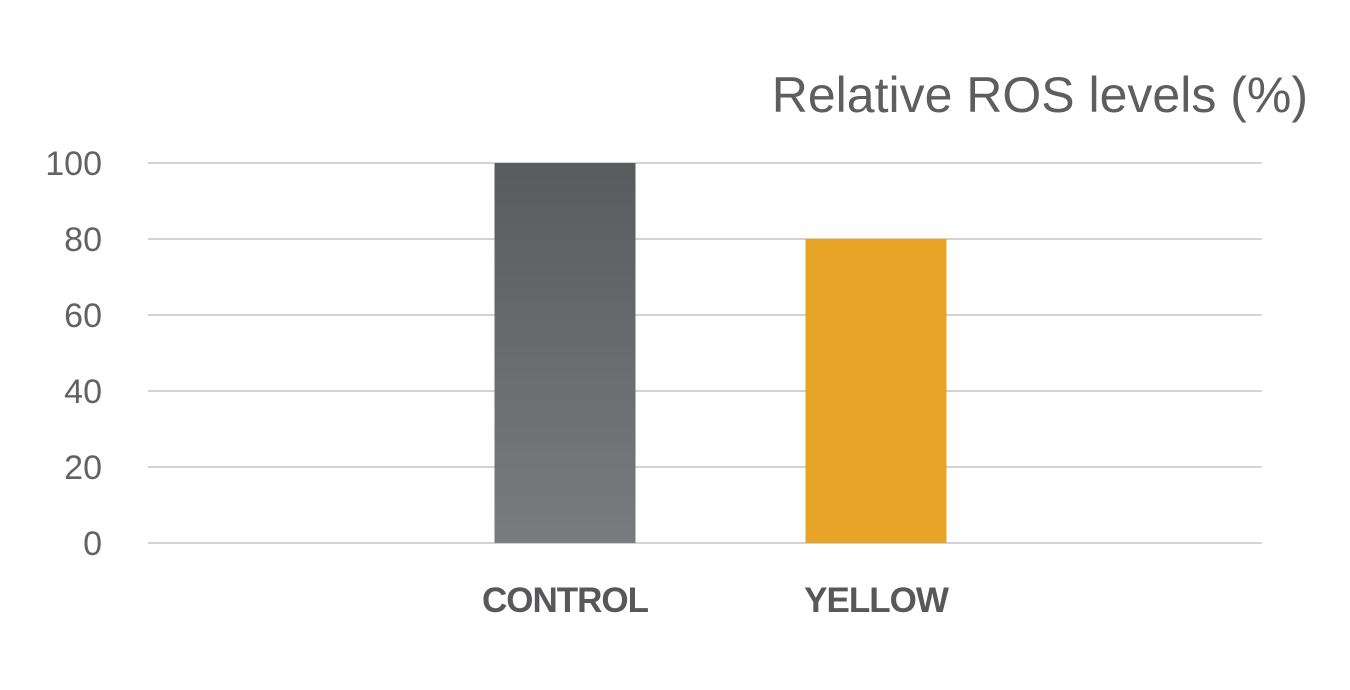 Image resolution: width=1350 pixels, height=690 pixels. I want to click on y-tick-label: 40, so click(83, 392).